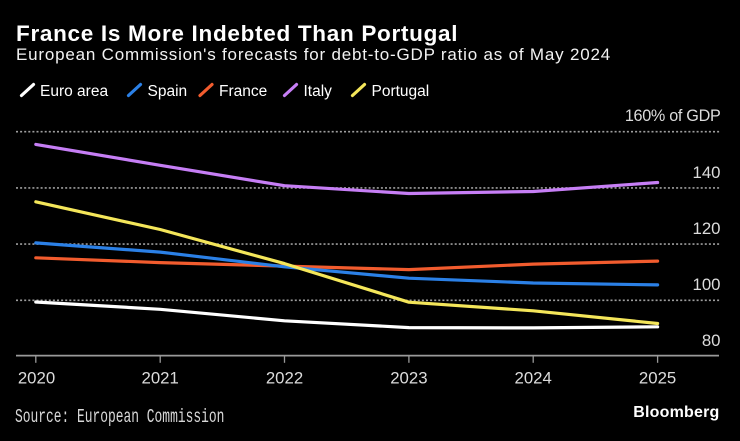 This screenshot has height=441, width=740. Describe the element at coordinates (711, 340) in the screenshot. I see `svg-text: 80` at that location.